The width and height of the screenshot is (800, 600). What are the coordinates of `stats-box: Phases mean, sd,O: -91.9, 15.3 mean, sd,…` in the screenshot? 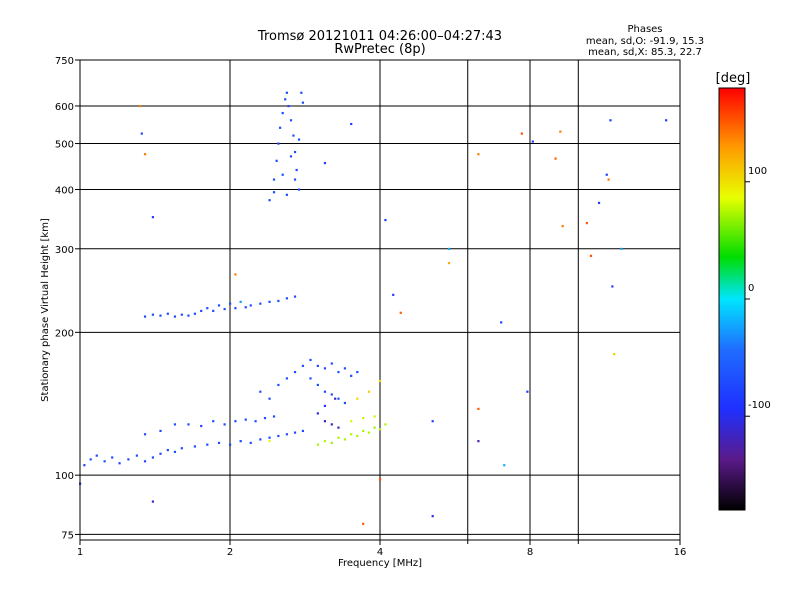 It's located at (645, 41).